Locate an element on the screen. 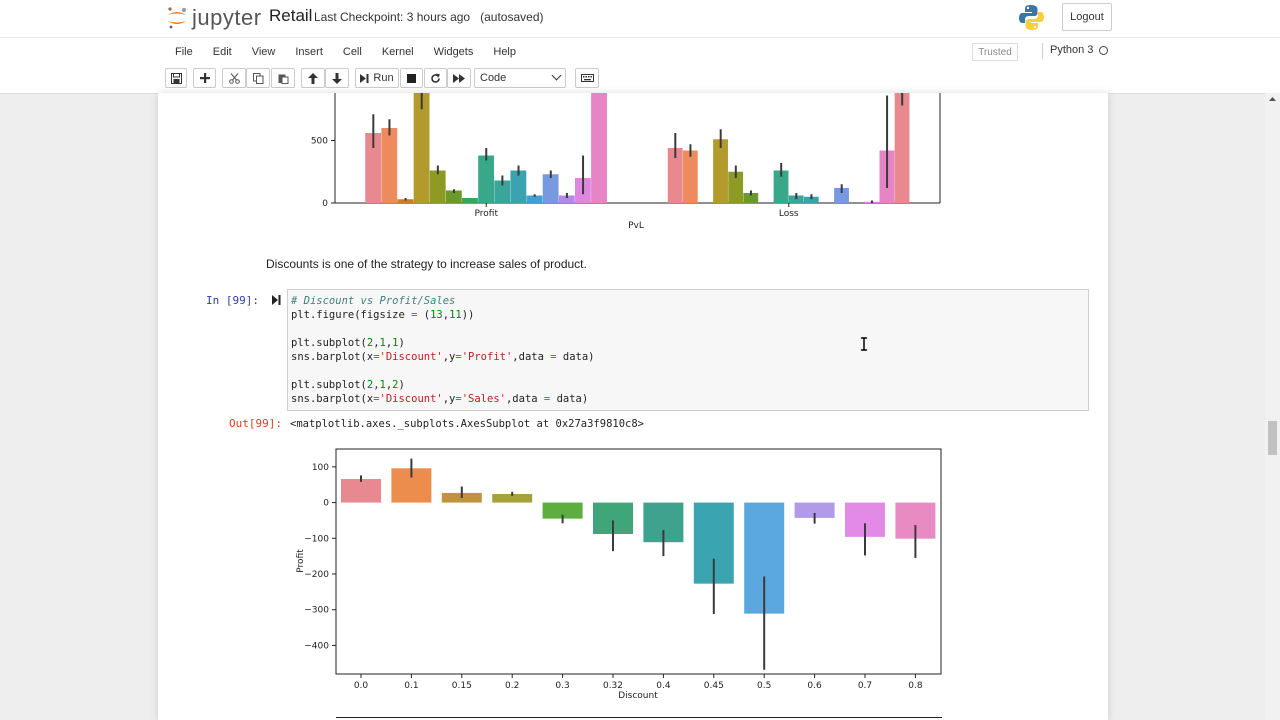 Image resolution: width=1280 pixels, height=720 pixels. jupyter-logo: jupyter is located at coordinates (214, 18).